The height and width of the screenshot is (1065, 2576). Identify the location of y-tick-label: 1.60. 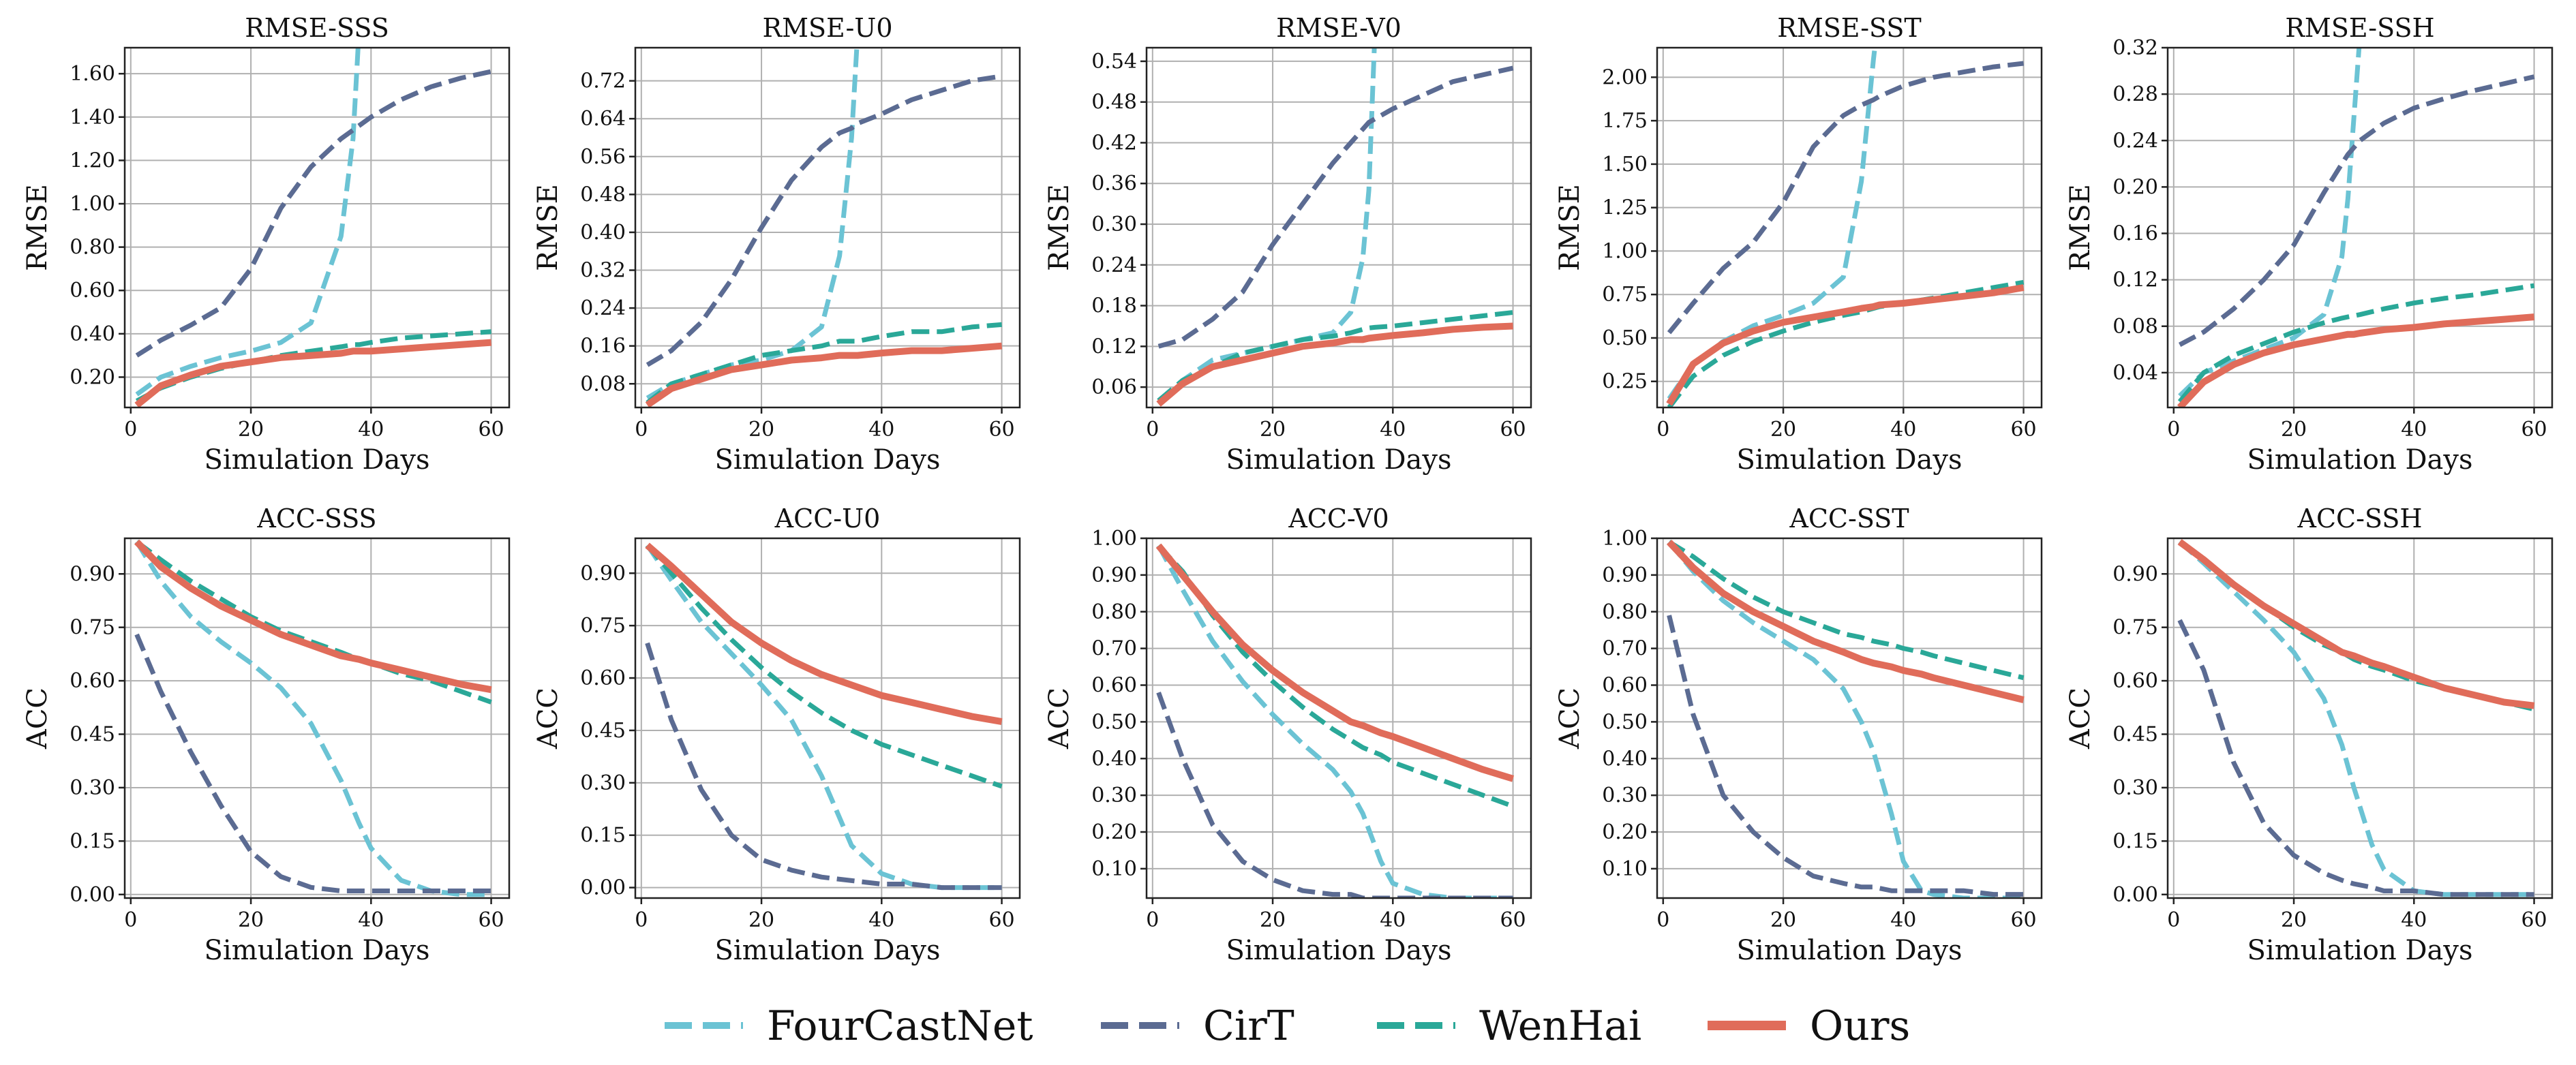
(92, 74).